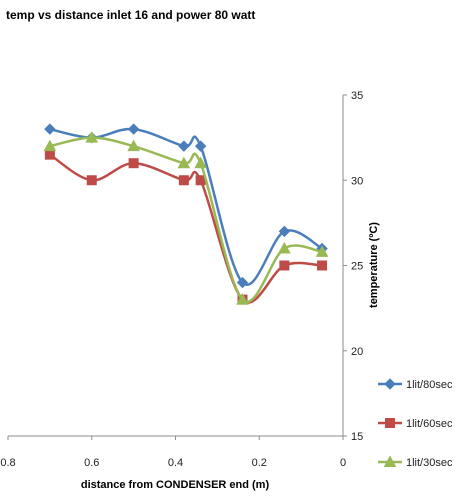 Image resolution: width=455 pixels, height=496 pixels. I want to click on y-tick-label: 35, so click(357, 96).